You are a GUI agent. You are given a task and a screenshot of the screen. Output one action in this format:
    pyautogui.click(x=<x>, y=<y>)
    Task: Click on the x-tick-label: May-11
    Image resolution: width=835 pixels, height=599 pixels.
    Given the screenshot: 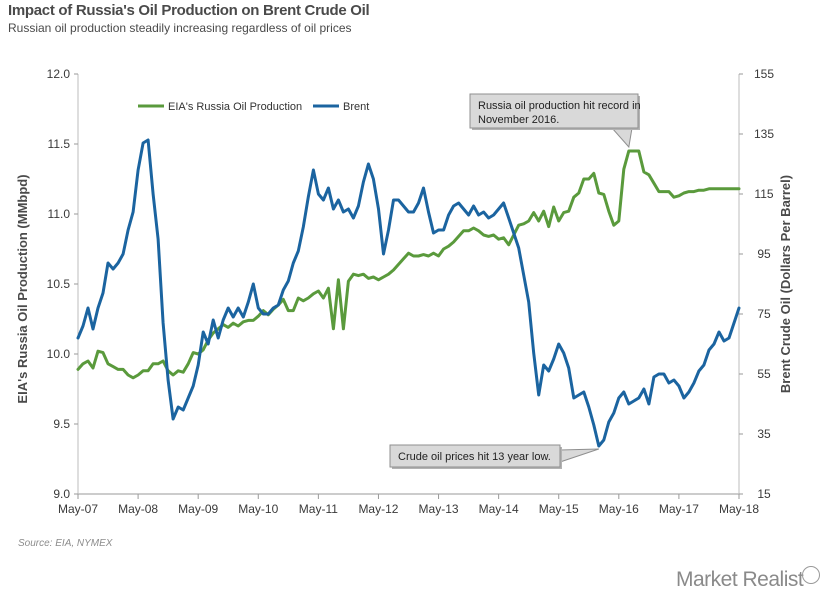 What is the action you would take?
    pyautogui.click(x=318, y=509)
    